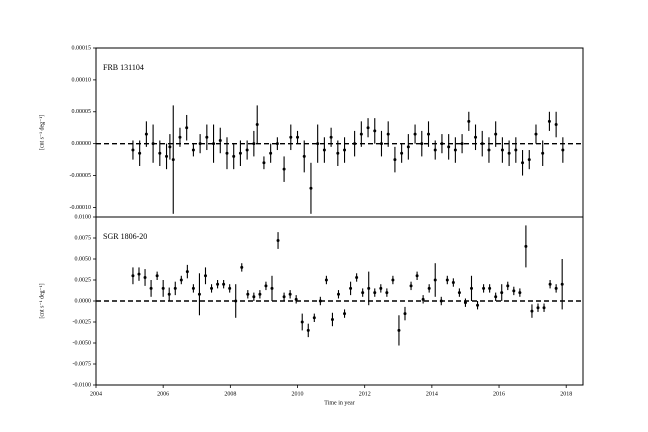 The width and height of the screenshot is (648, 432). I want to click on y-tick-label: 0.0000, so click(83, 301).